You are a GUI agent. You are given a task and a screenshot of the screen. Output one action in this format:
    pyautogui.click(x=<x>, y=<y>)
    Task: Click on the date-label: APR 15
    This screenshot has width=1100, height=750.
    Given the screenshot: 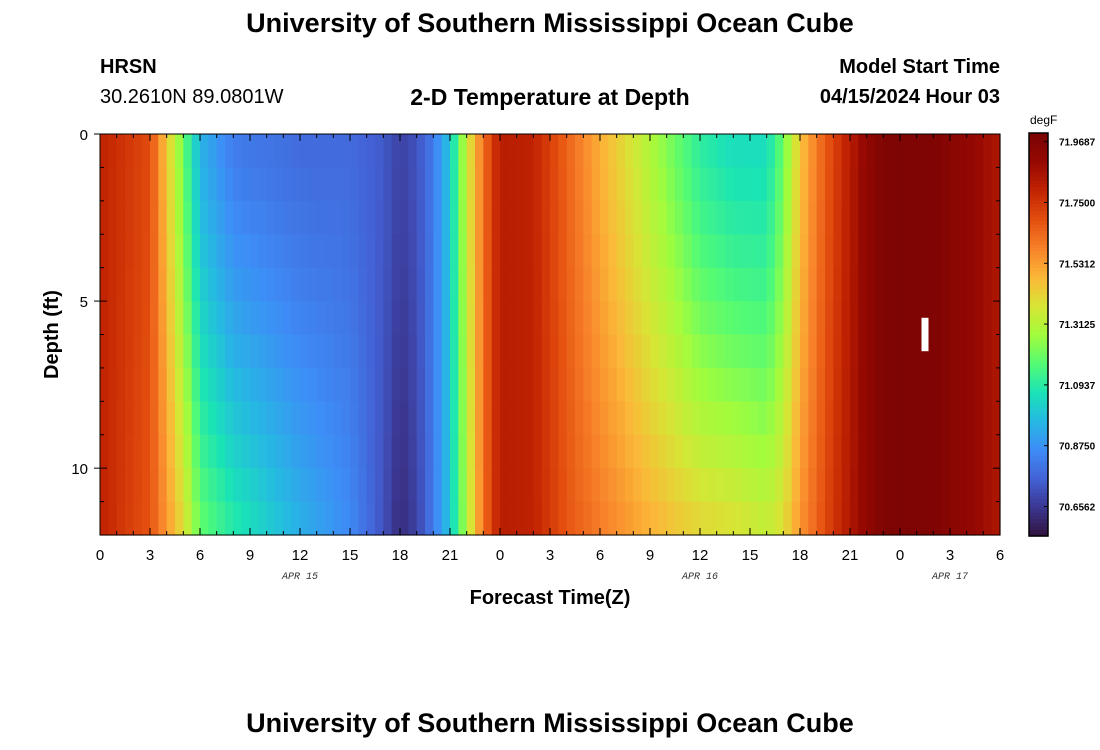 What is the action you would take?
    pyautogui.click(x=299, y=577)
    